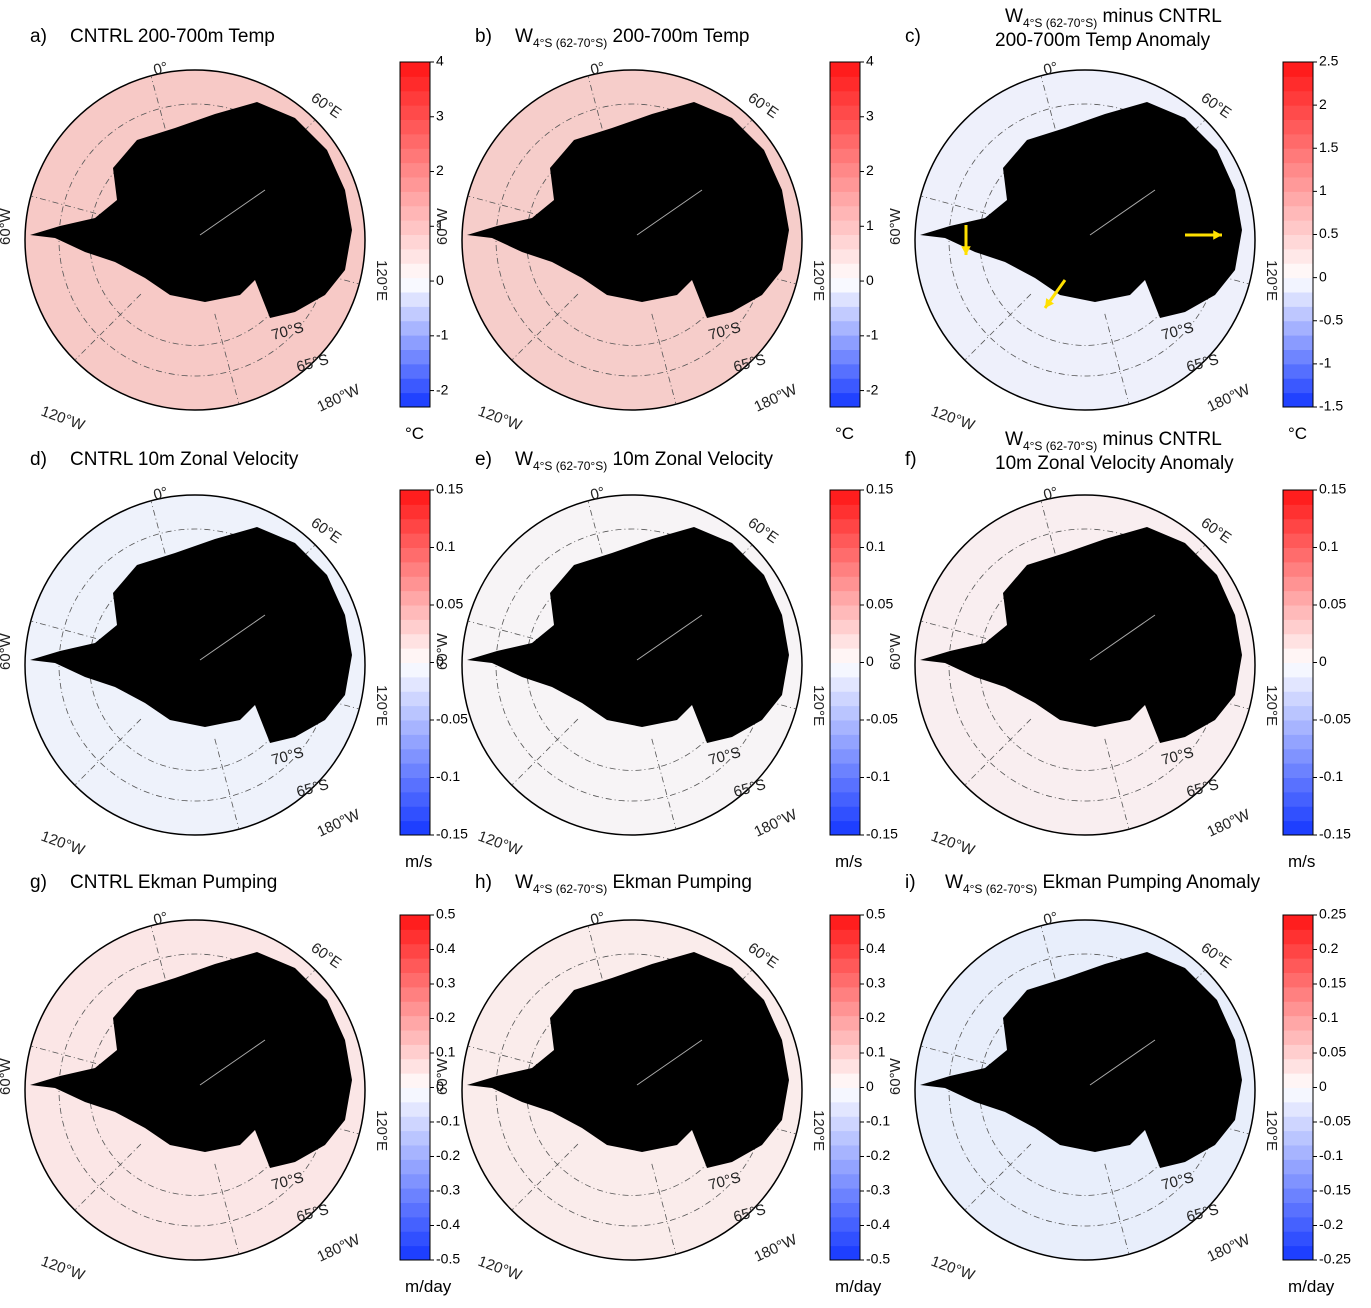 The height and width of the screenshot is (1308, 1371). What do you see at coordinates (1122, 637) in the screenshot?
I see `pole-line` at bounding box center [1122, 637].